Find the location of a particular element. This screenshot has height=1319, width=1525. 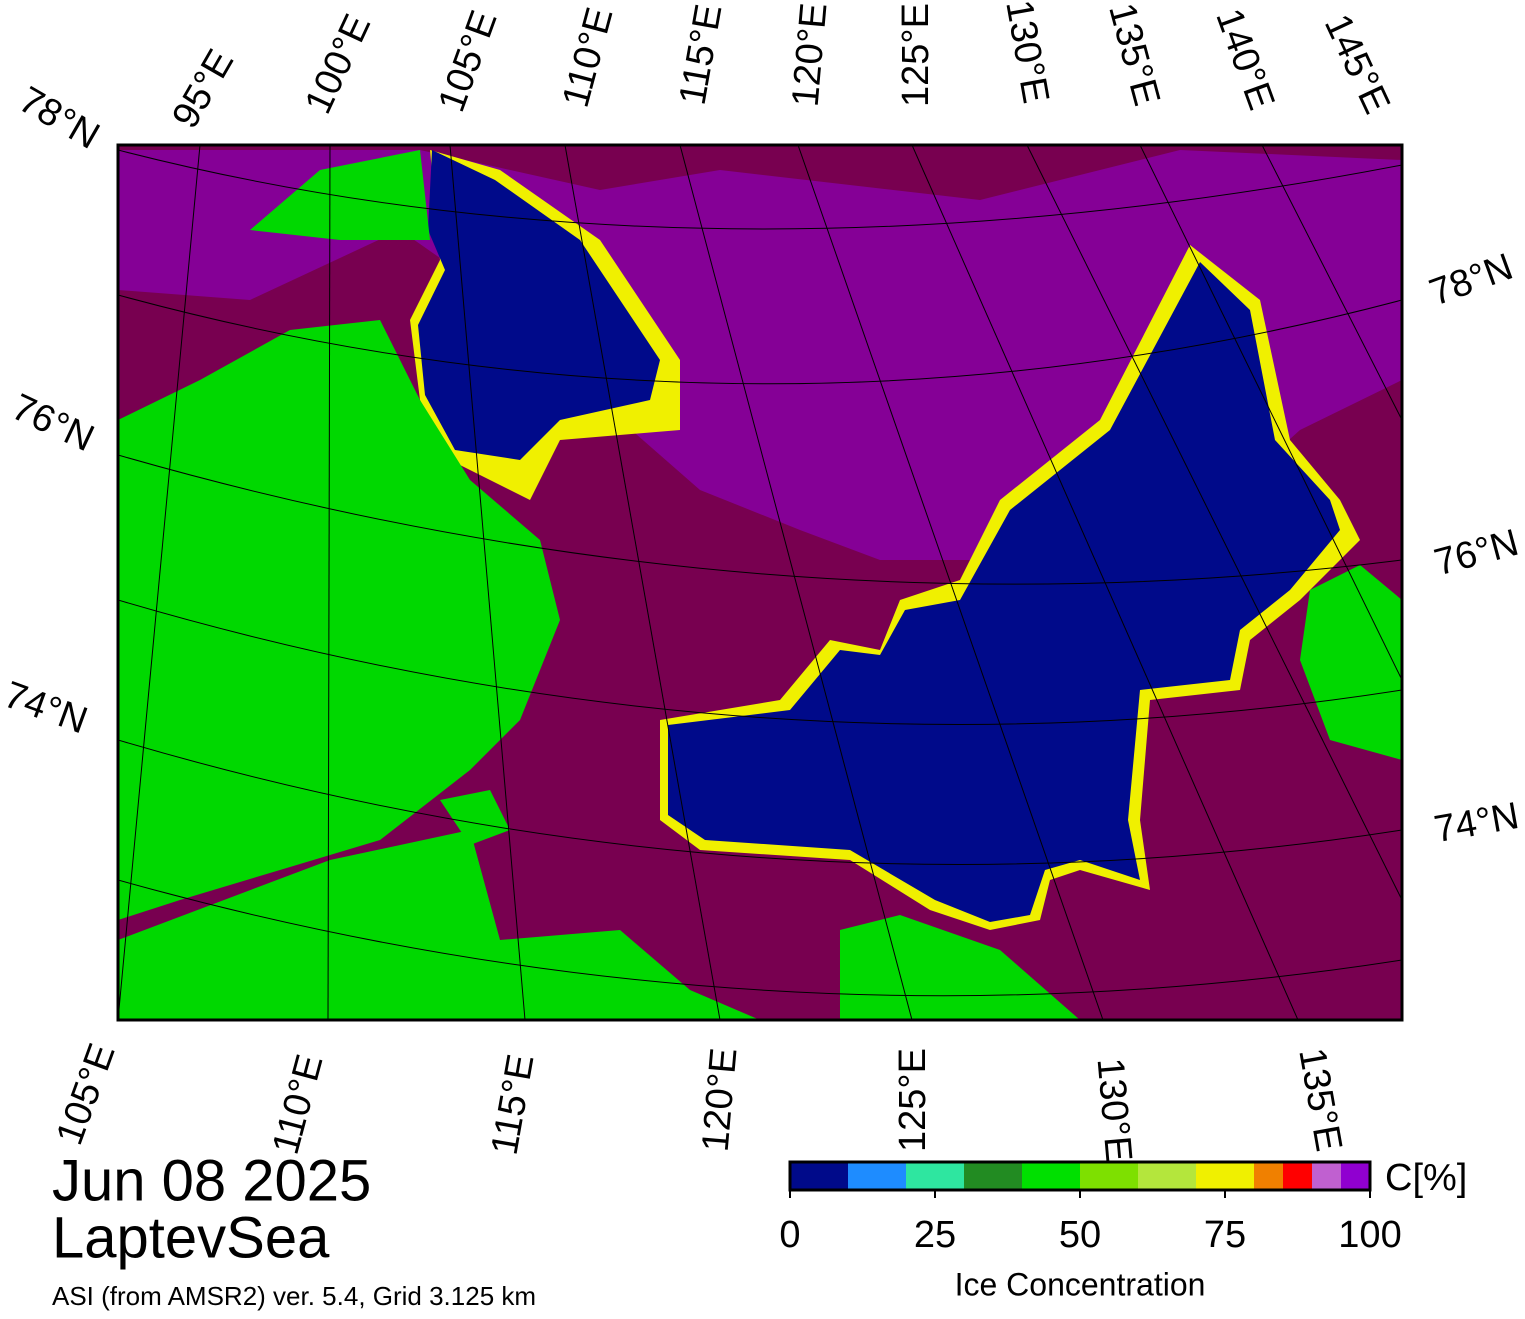

colorbar-frame is located at coordinates (1080, 1176).